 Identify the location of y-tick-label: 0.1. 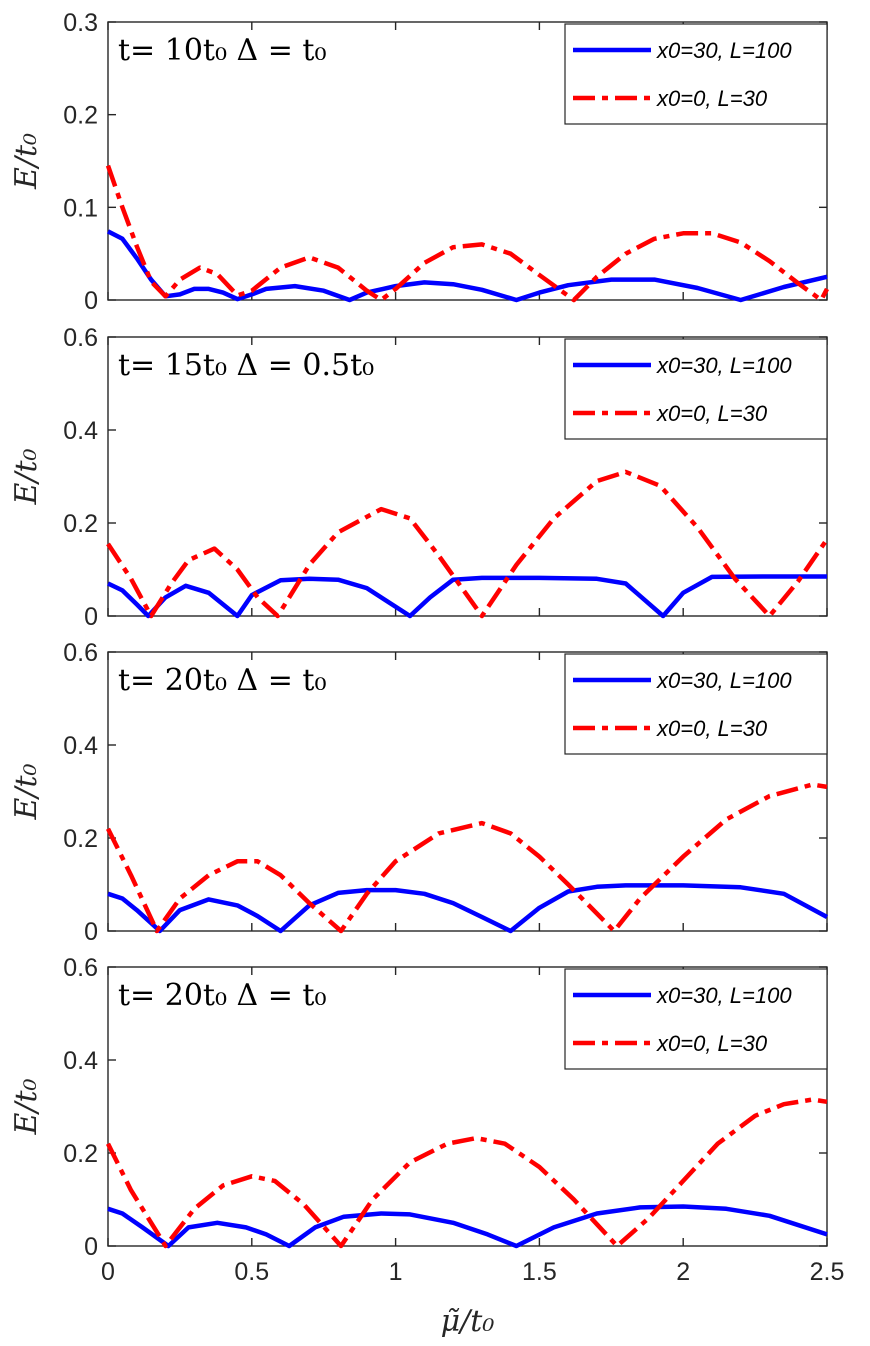
(80, 208).